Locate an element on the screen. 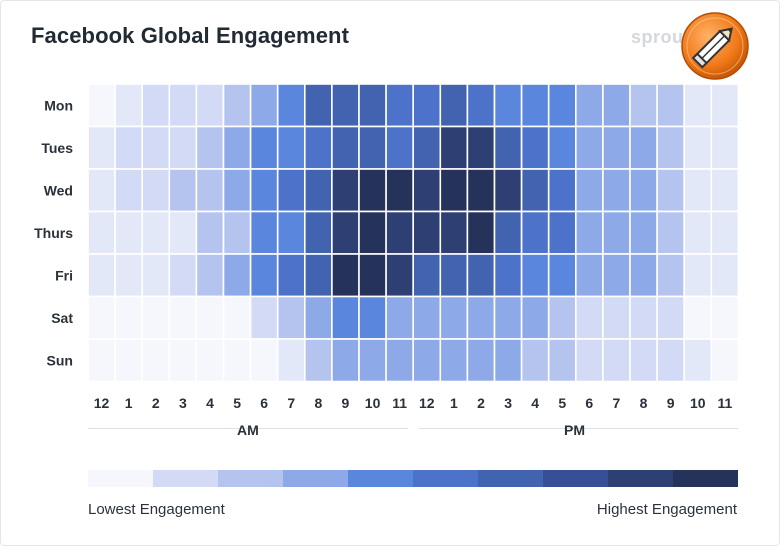 The width and height of the screenshot is (780, 547). legend-high-label: Highest Engagement is located at coordinates (666, 509).